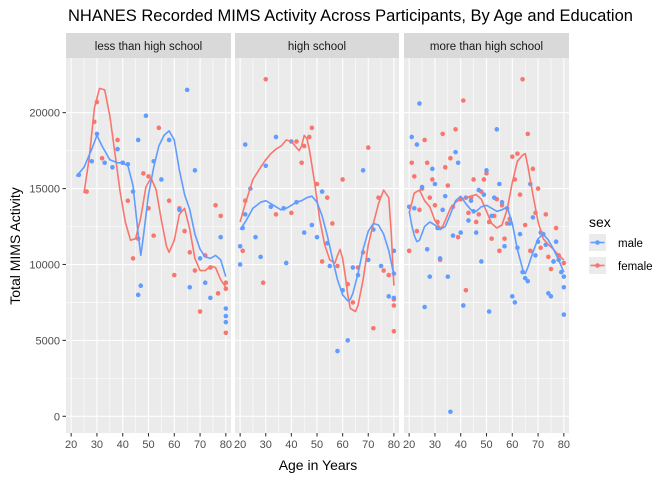 The width and height of the screenshot is (672, 485). What do you see at coordinates (600, 222) in the screenshot?
I see `legend-title: sex` at bounding box center [600, 222].